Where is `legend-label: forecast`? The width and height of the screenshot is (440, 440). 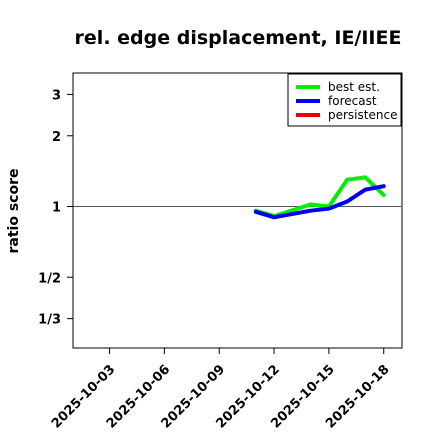
legend-label: forecast is located at coordinates (352, 101).